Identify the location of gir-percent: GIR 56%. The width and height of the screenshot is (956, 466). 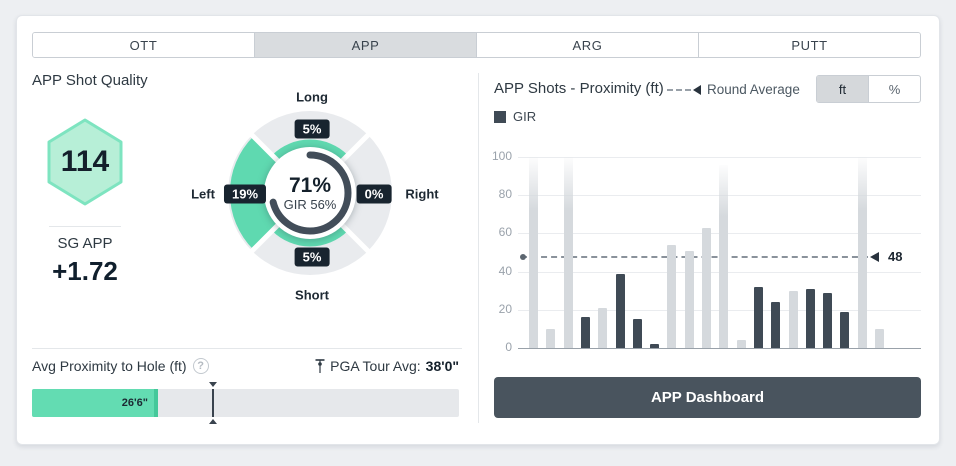
(310, 204).